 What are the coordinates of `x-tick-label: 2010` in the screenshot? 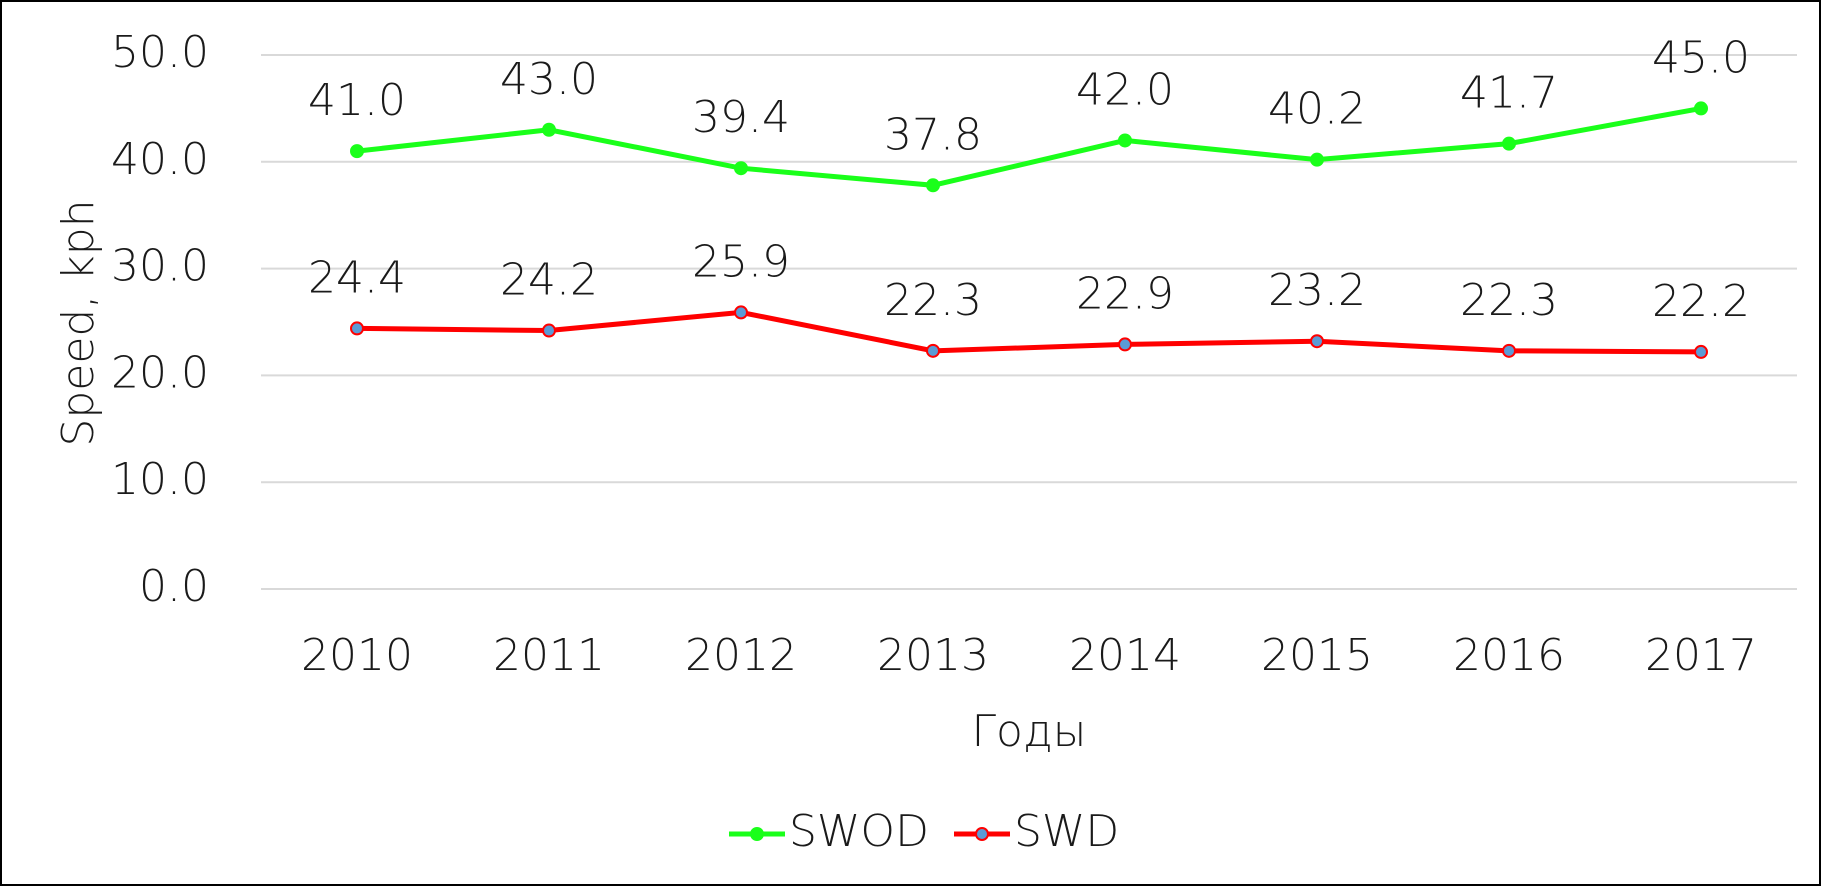 It's located at (357, 655).